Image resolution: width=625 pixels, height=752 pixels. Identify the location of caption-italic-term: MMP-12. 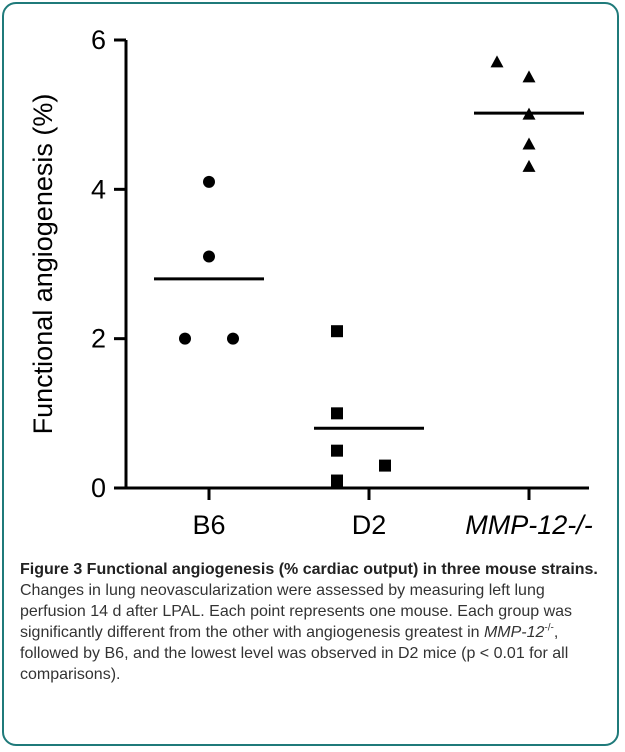
(514, 632).